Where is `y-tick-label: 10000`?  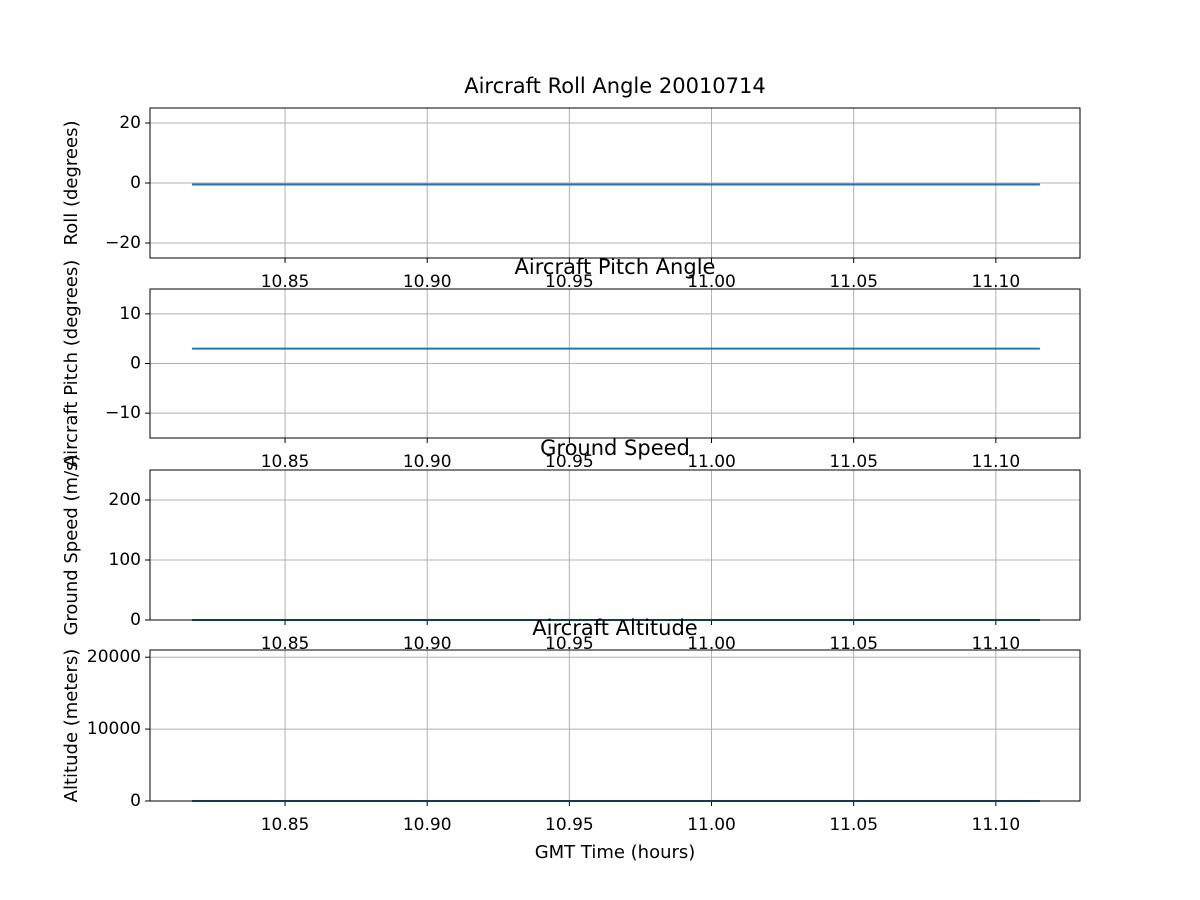
y-tick-label: 10000 is located at coordinates (114, 729).